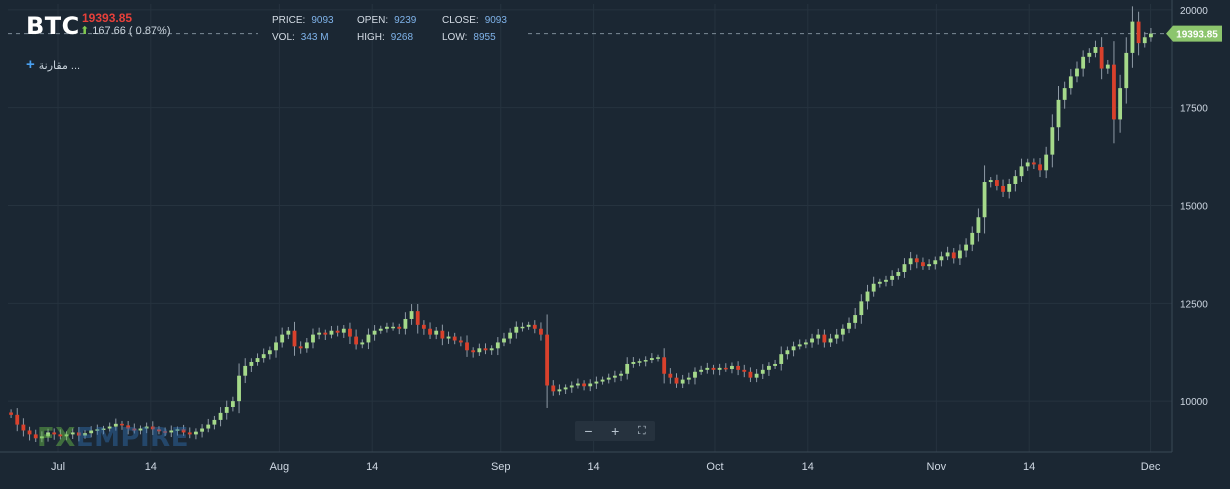  Describe the element at coordinates (495, 20) in the screenshot. I see `stat-close-value: 9093` at that location.